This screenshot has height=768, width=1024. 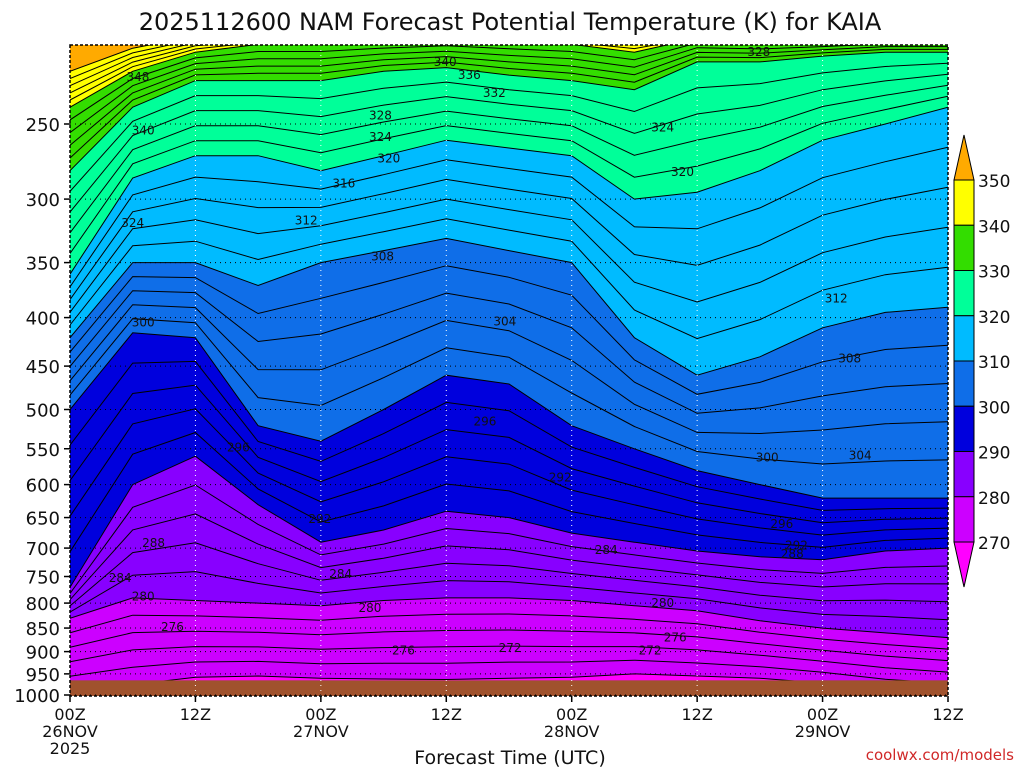 I want to click on y-tick-label-400: 400, so click(x=43, y=319).